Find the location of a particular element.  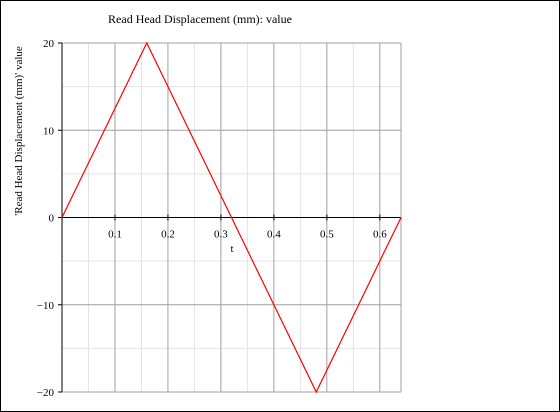

x-axis-label: t is located at coordinates (231, 249).